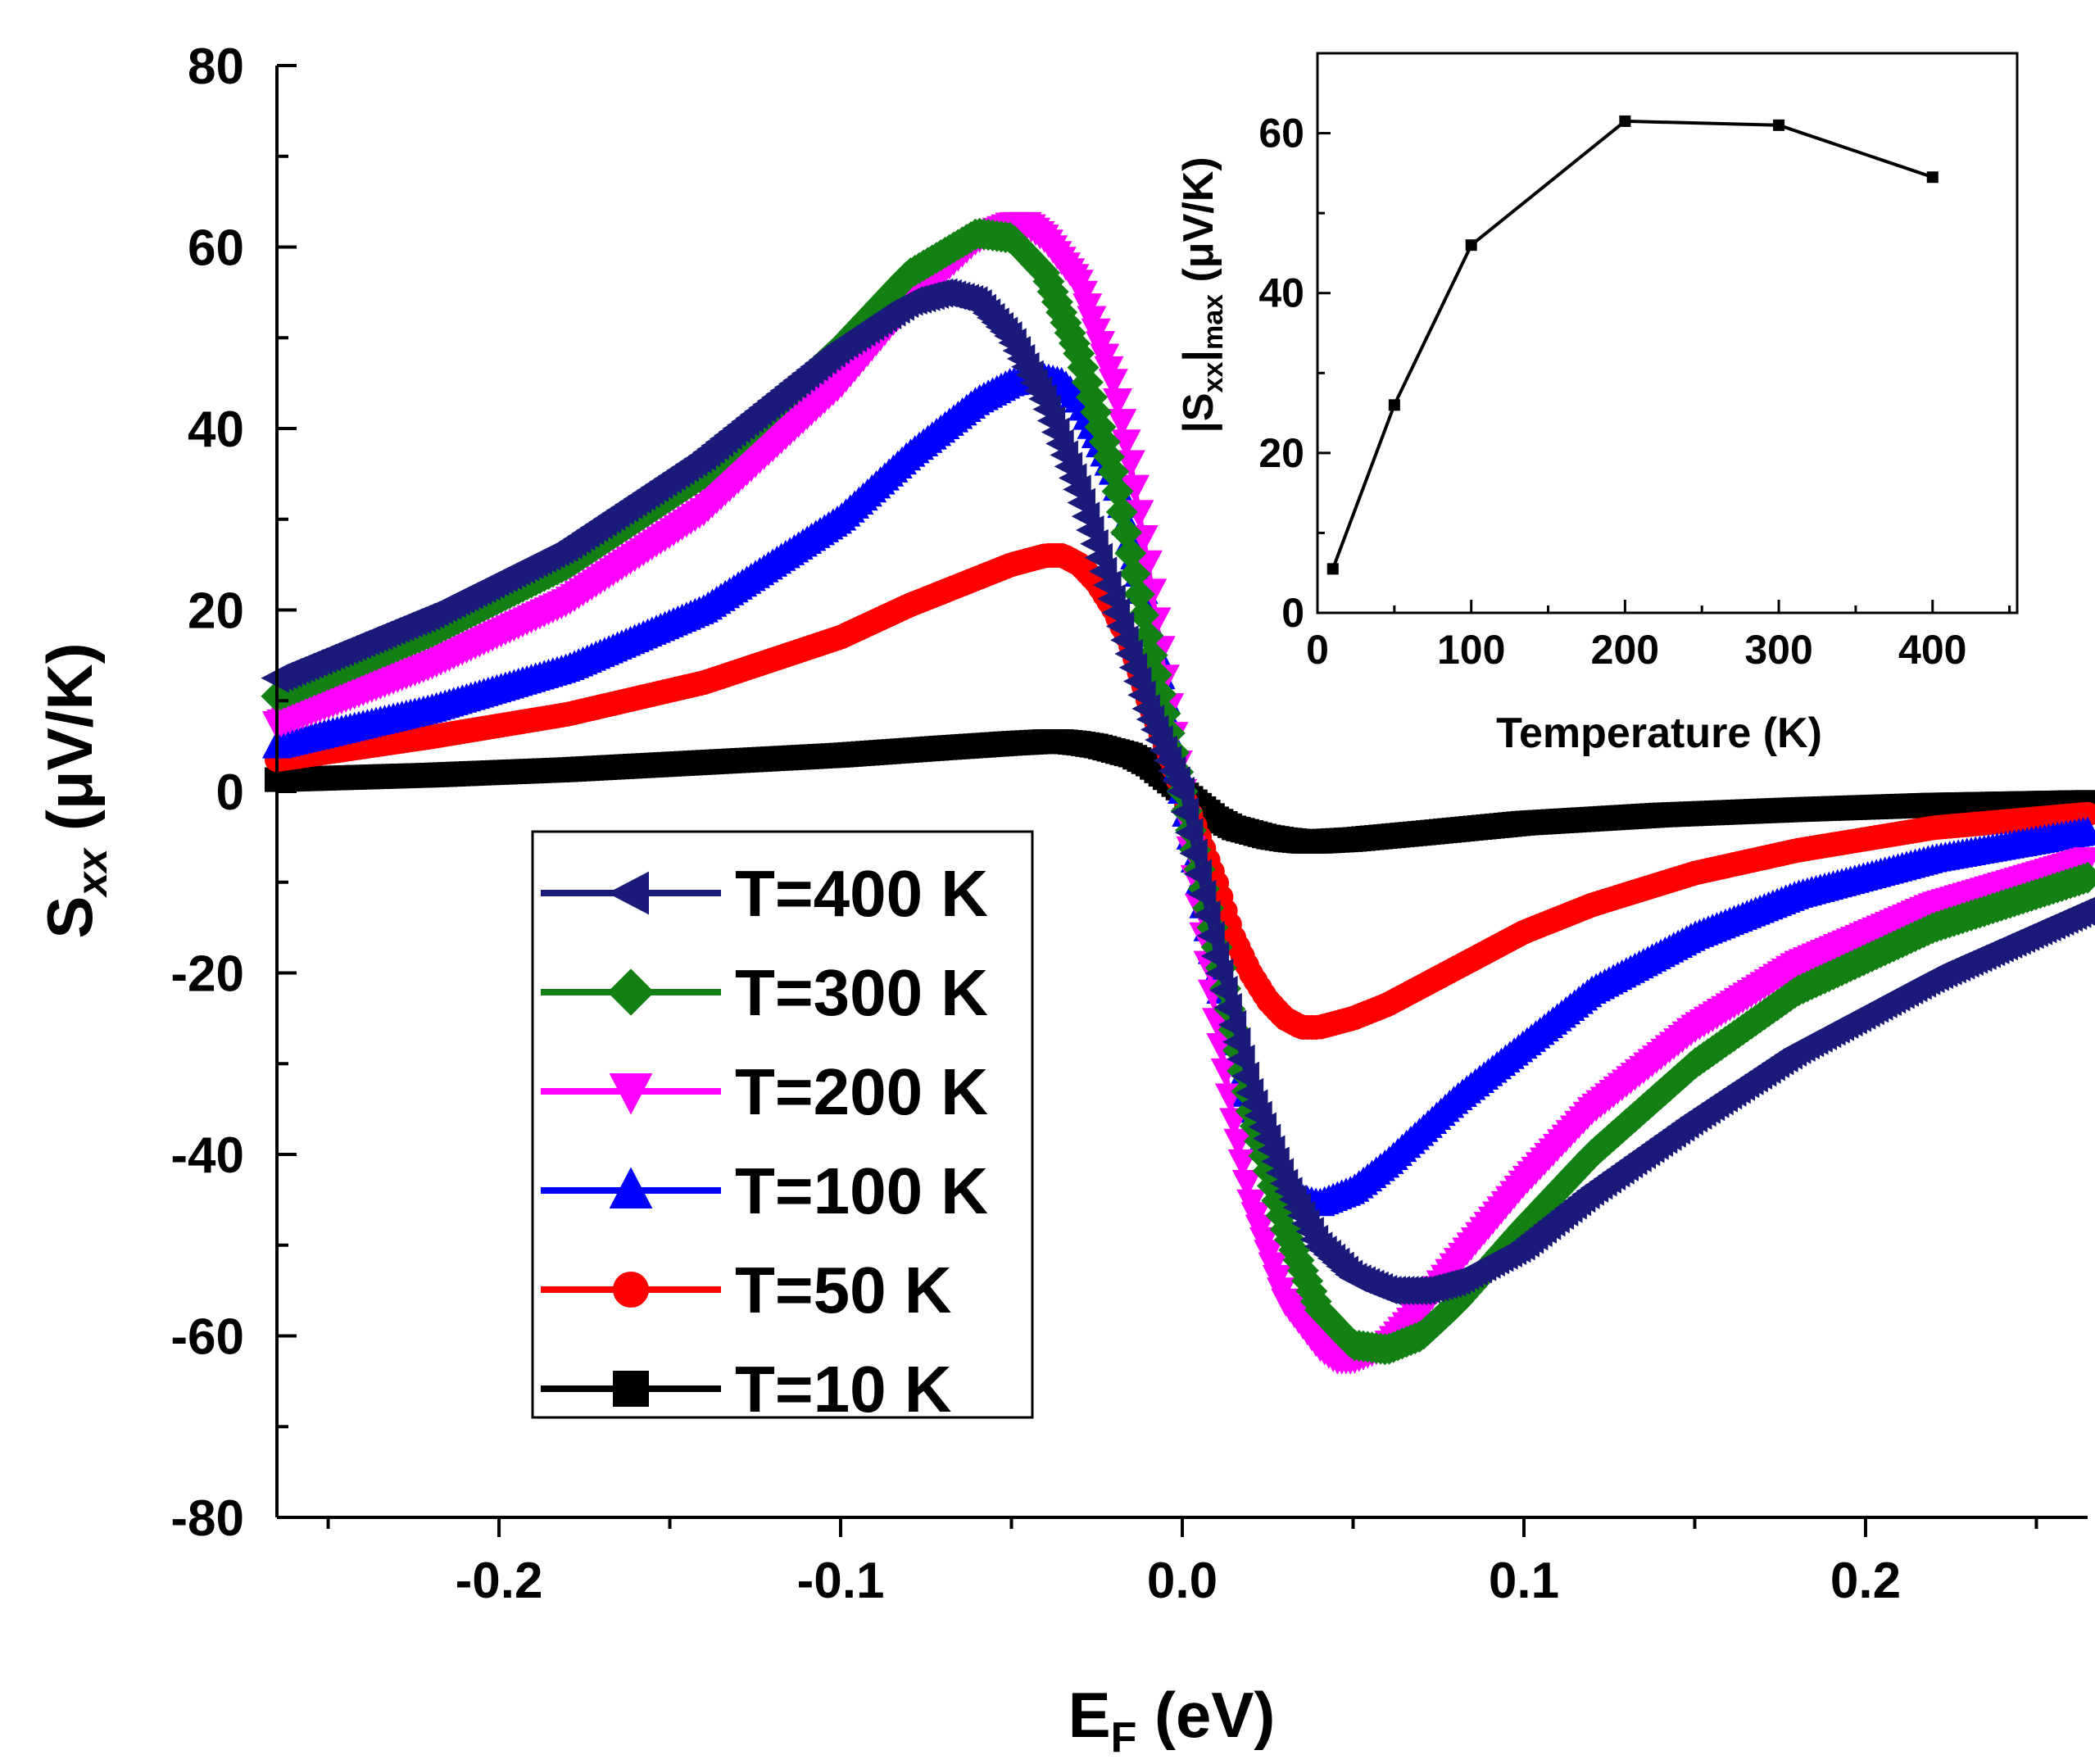  Describe the element at coordinates (230, 792) in the screenshot. I see `main-y-tick-label: 0` at that location.